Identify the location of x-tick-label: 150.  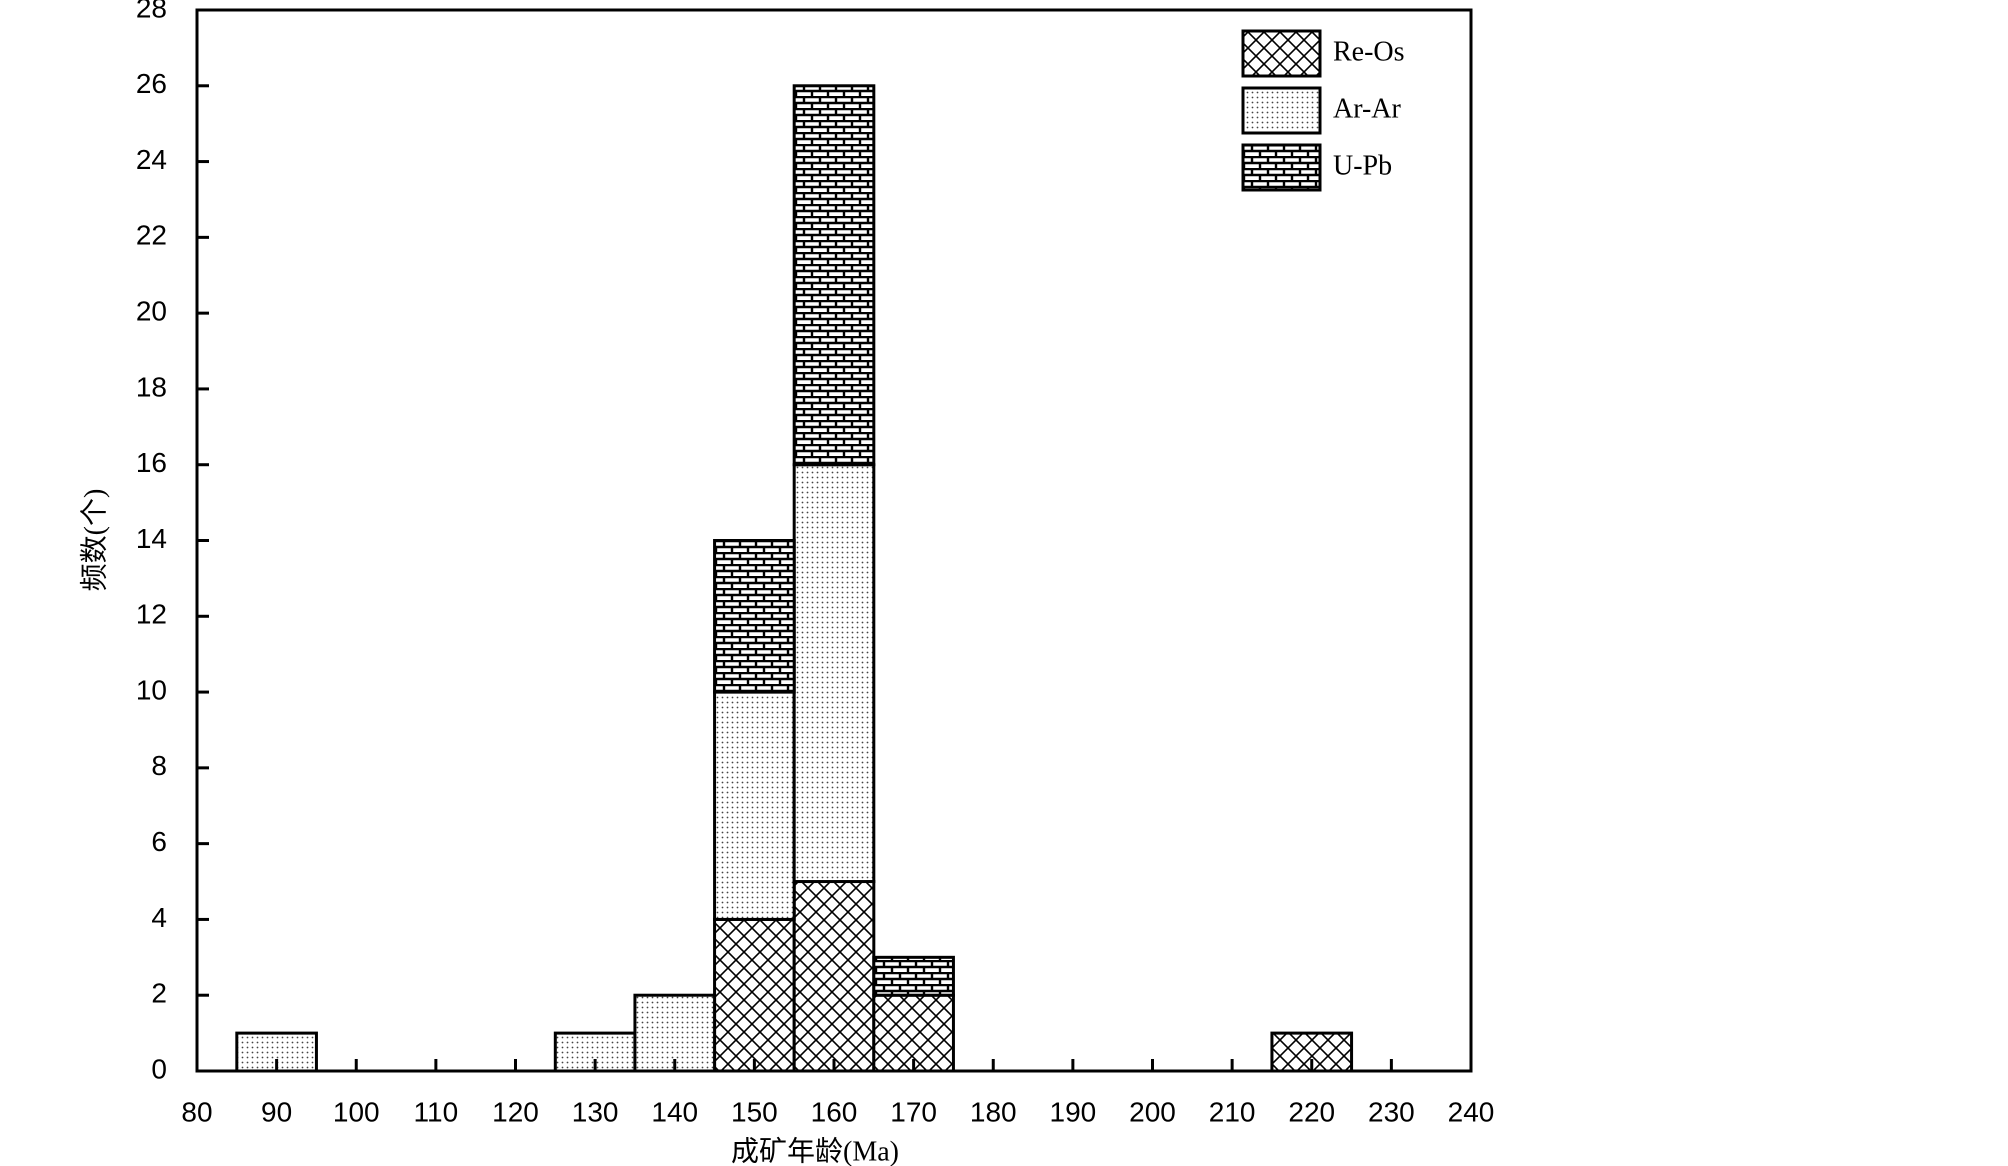
(754, 1111).